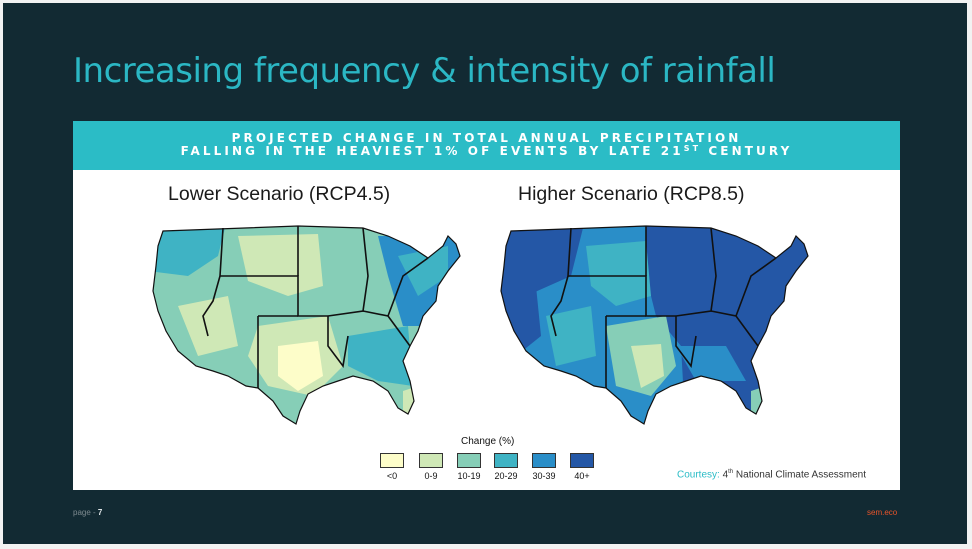 This screenshot has width=972, height=549. What do you see at coordinates (692, 148) in the screenshot?
I see `banner-superscript: ST` at bounding box center [692, 148].